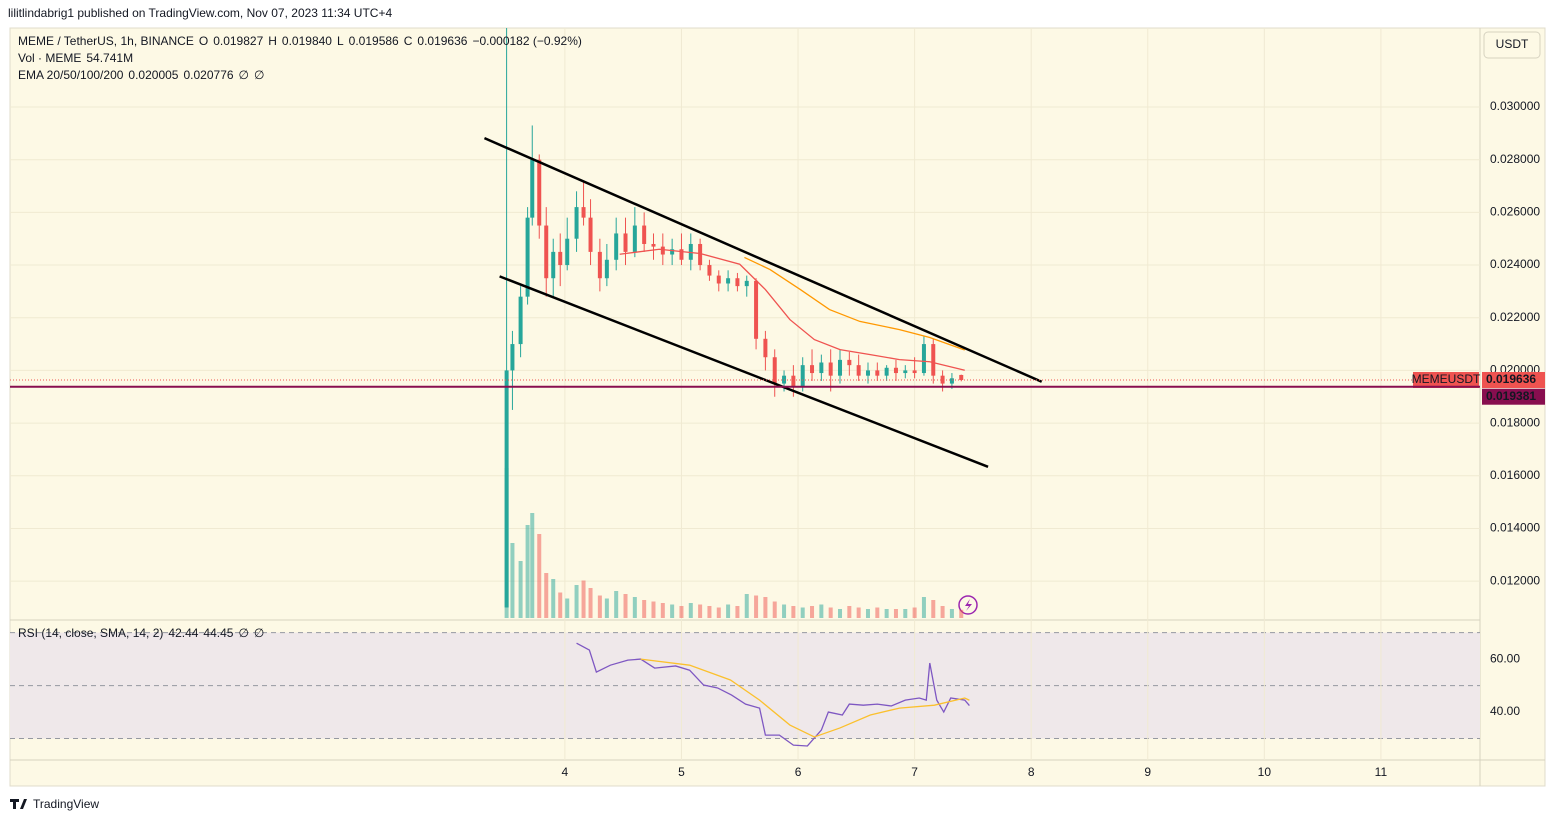 This screenshot has height=823, width=1557. Describe the element at coordinates (238, 41) in the screenshot. I see `legend-ohlc-value: 0.019827` at that location.